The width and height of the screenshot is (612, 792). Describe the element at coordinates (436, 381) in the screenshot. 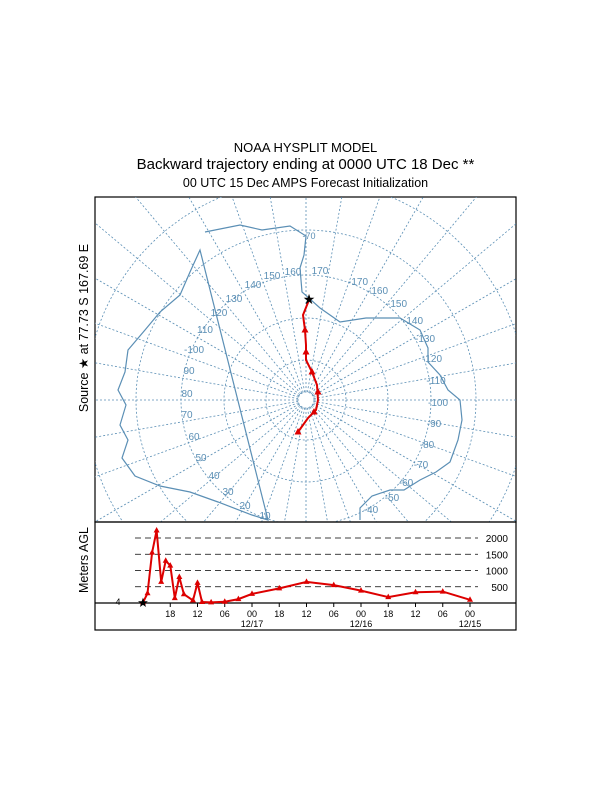

I see `longitude-label: -110` at that location.